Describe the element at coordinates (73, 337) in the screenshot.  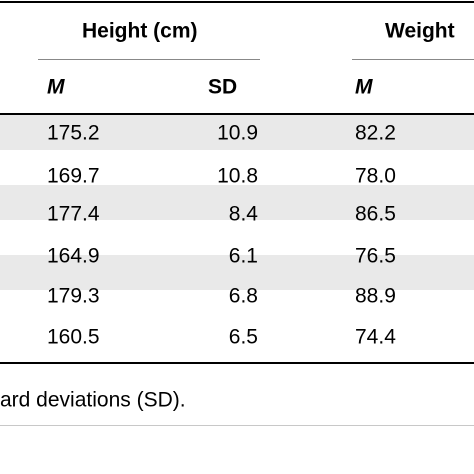
I see `table-cell-height-mean: 160.5` at that location.